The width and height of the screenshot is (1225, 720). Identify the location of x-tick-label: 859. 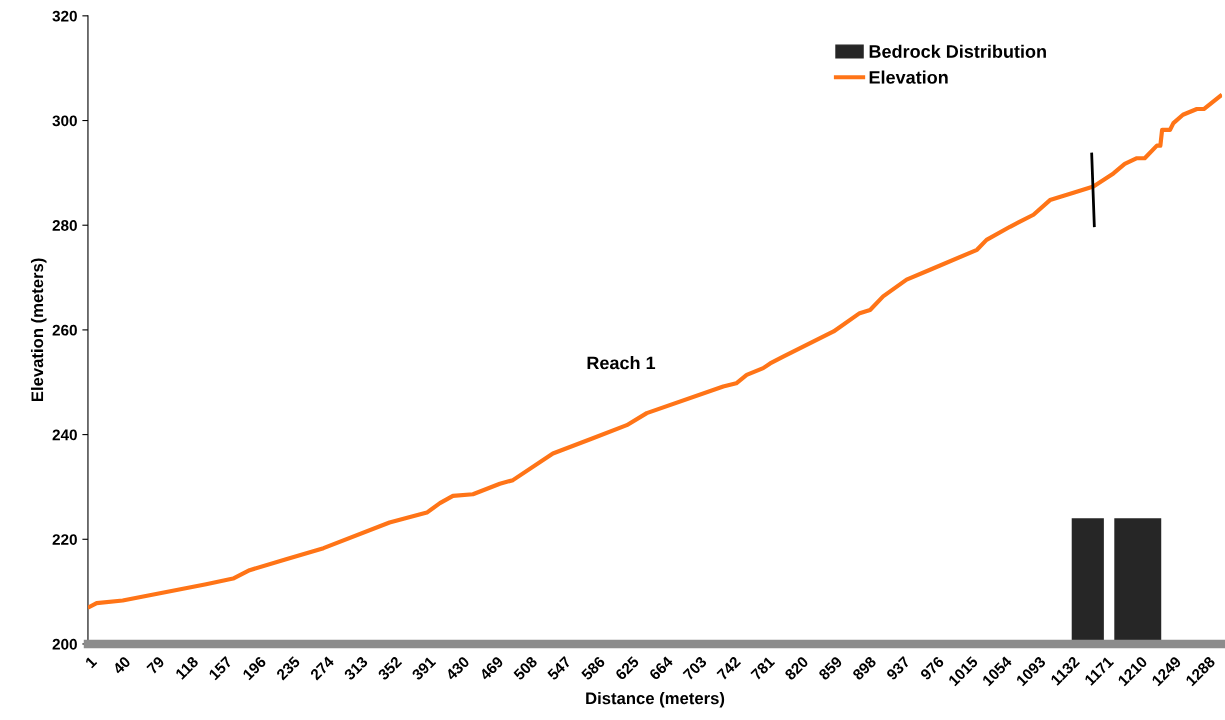
(830, 668).